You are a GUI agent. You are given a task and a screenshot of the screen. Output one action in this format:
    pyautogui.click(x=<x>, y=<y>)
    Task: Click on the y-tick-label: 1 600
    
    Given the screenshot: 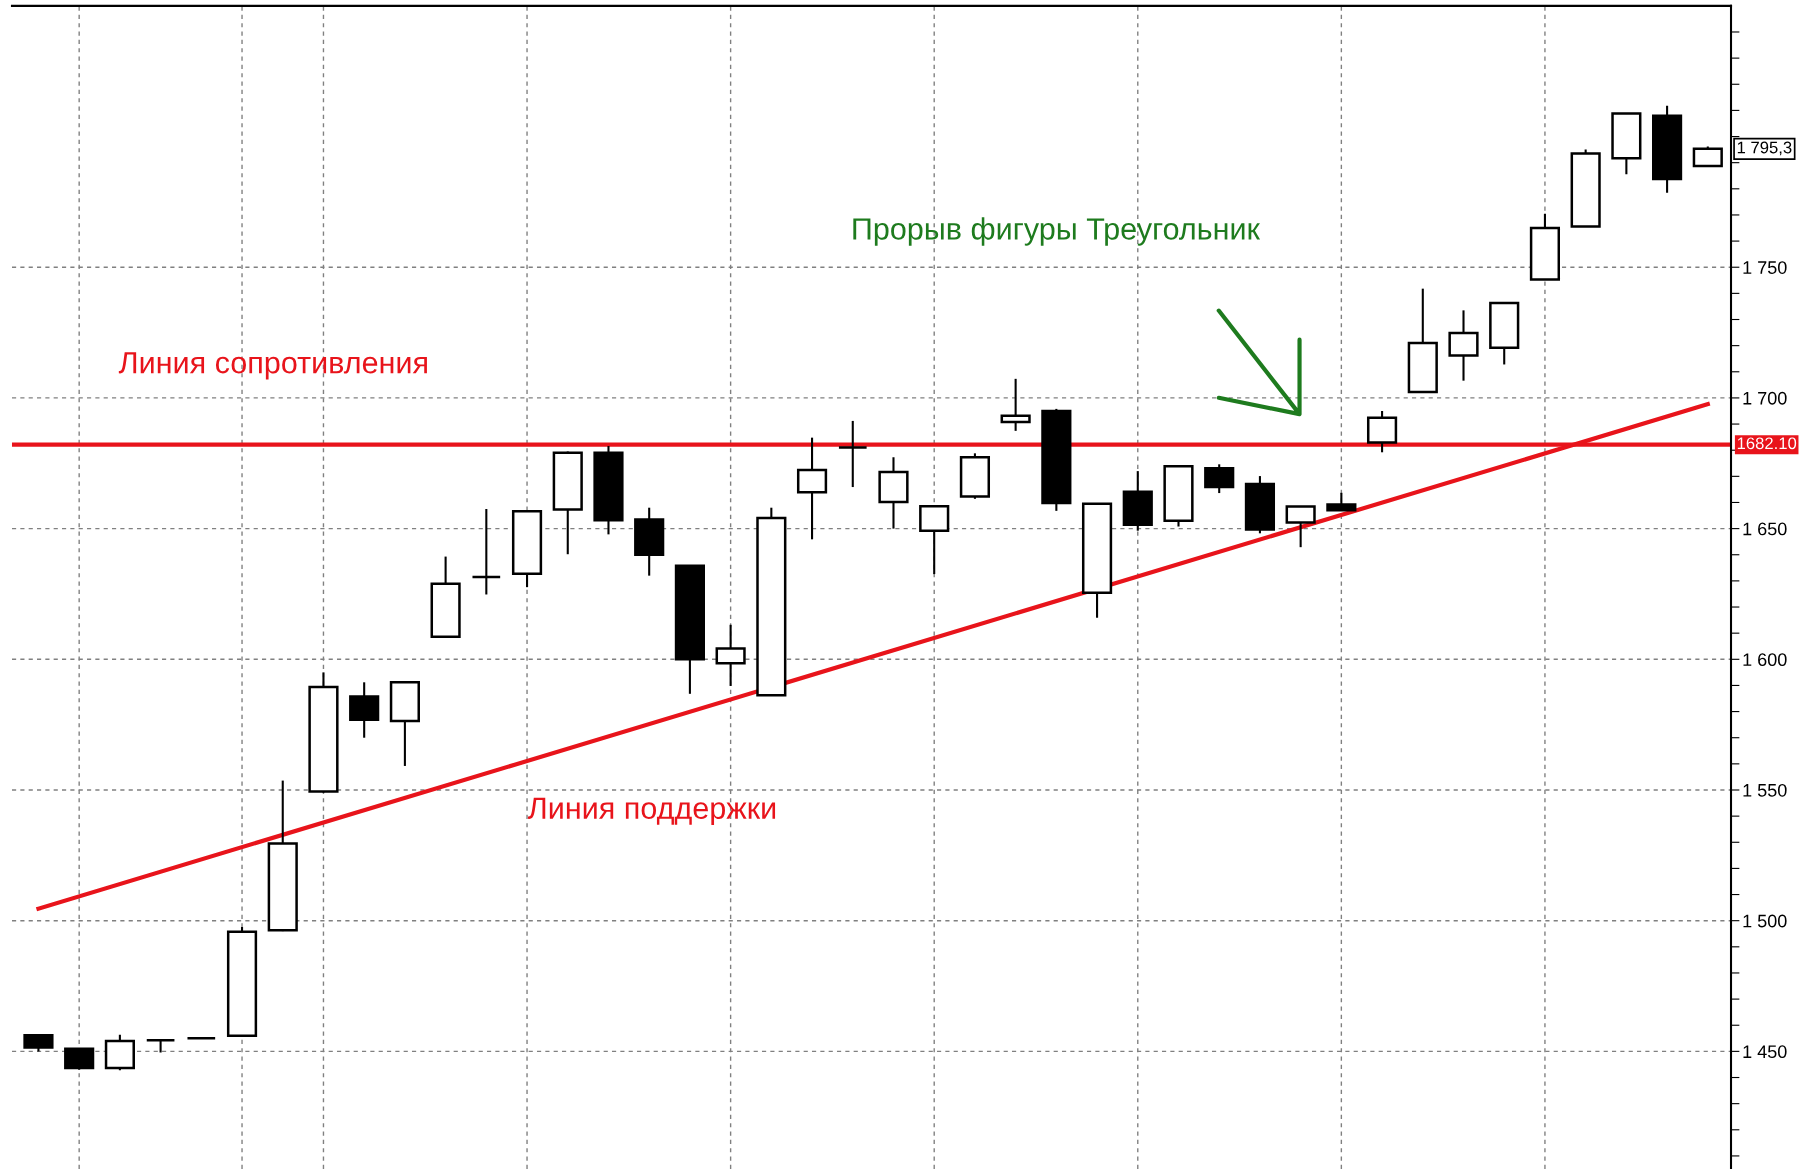 What is the action you would take?
    pyautogui.click(x=1765, y=660)
    